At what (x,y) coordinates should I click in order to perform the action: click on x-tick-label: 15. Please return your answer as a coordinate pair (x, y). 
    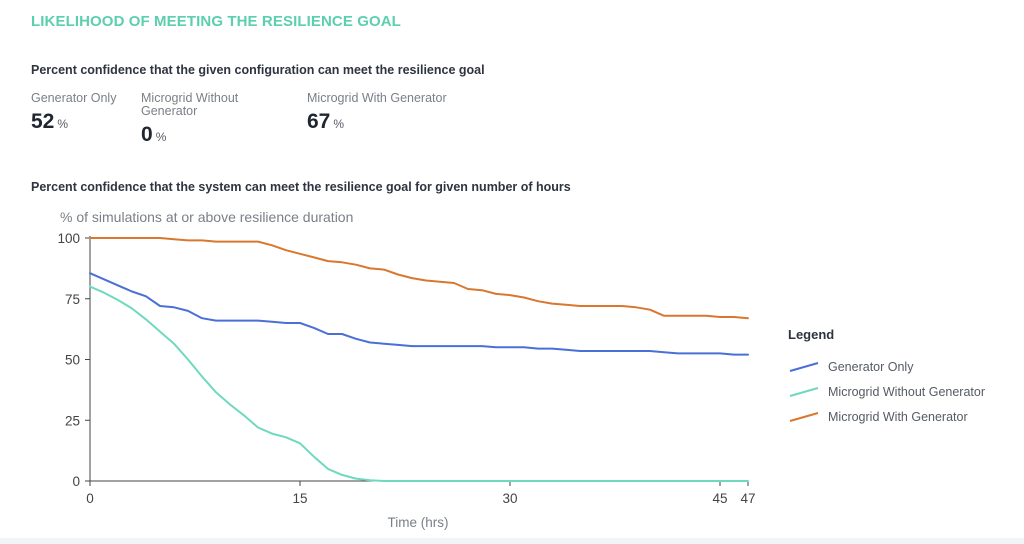
    Looking at the image, I should click on (299, 498).